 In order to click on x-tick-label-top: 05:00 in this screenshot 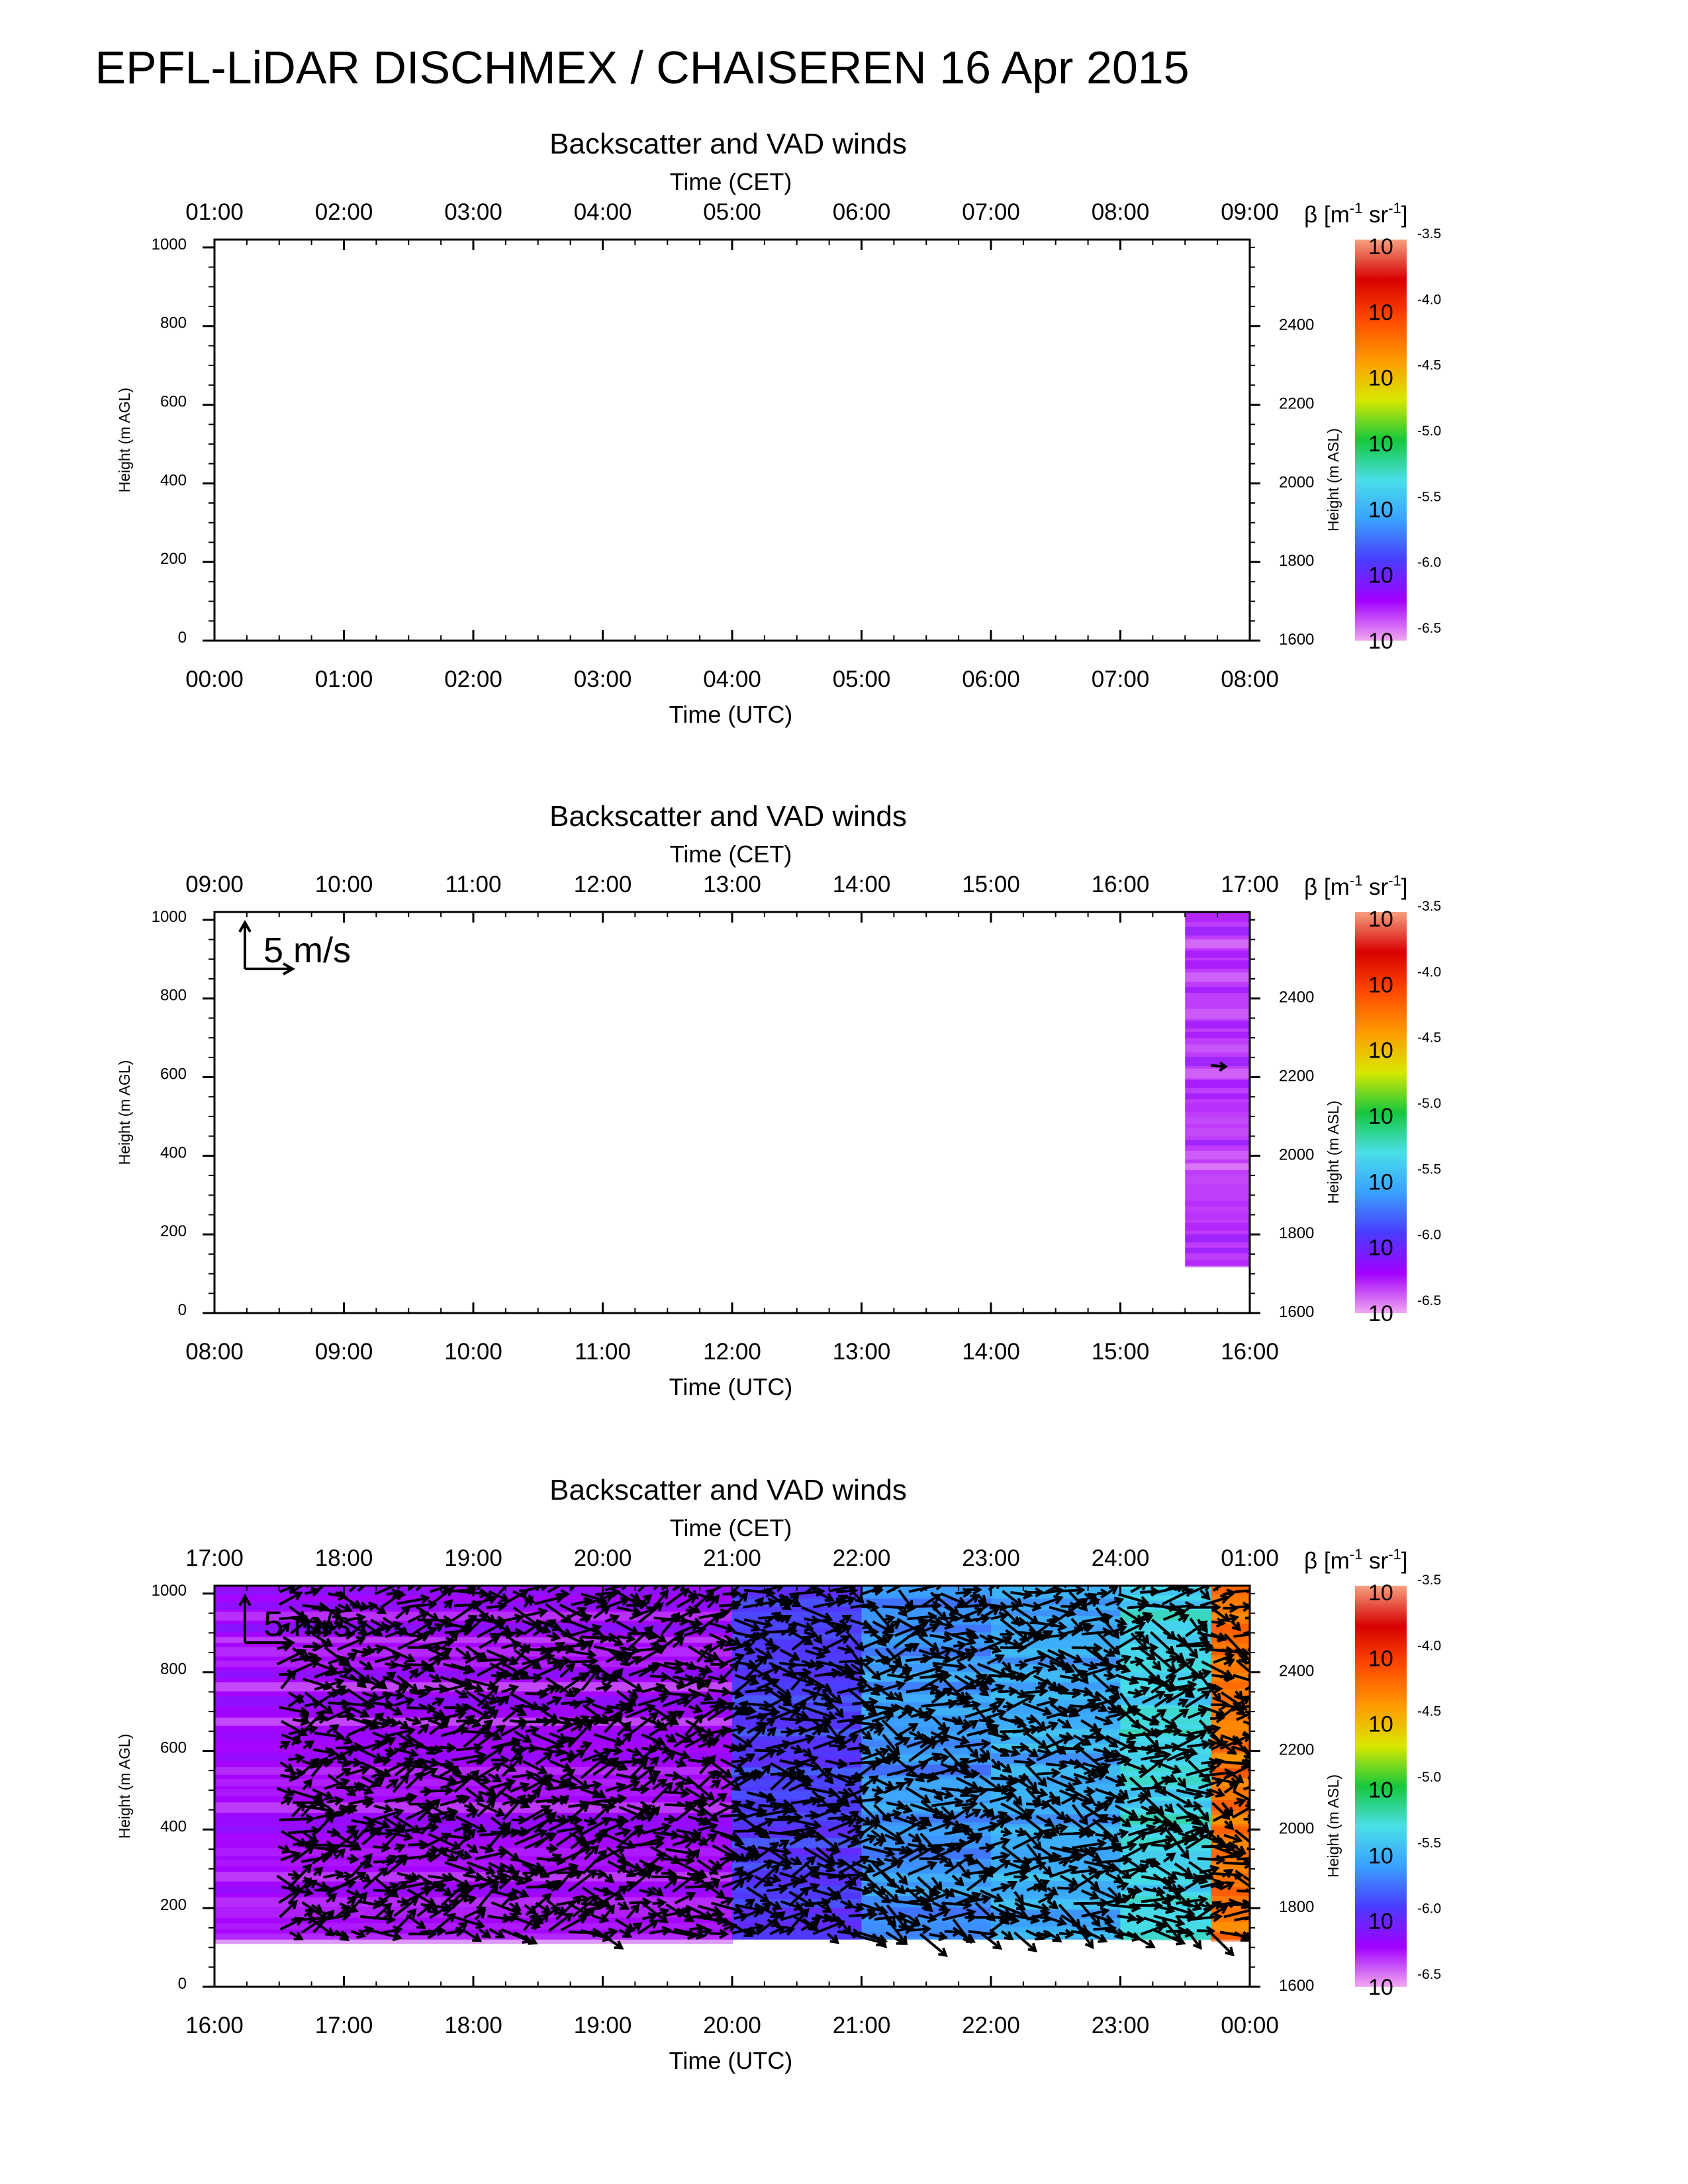, I will do `click(732, 212)`.